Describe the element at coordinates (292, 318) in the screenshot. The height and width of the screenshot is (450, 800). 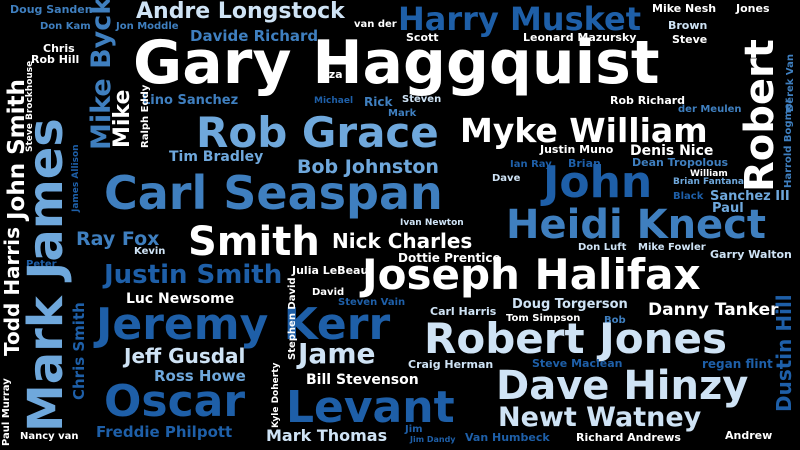
I see `word-stephen-david: Stephen David` at that location.